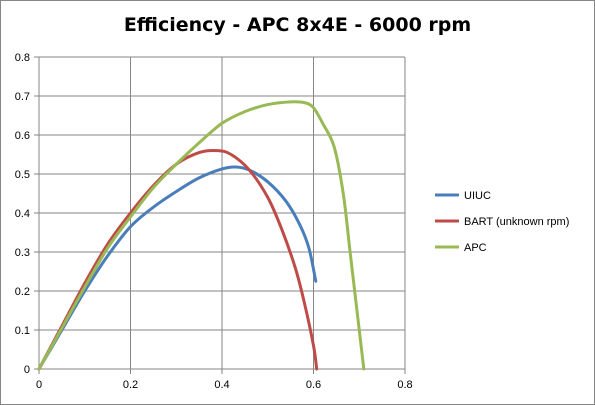  Describe the element at coordinates (297, 25) in the screenshot. I see `chart-title: Efficiency - APC 8x4E - 6000 rpm` at that location.